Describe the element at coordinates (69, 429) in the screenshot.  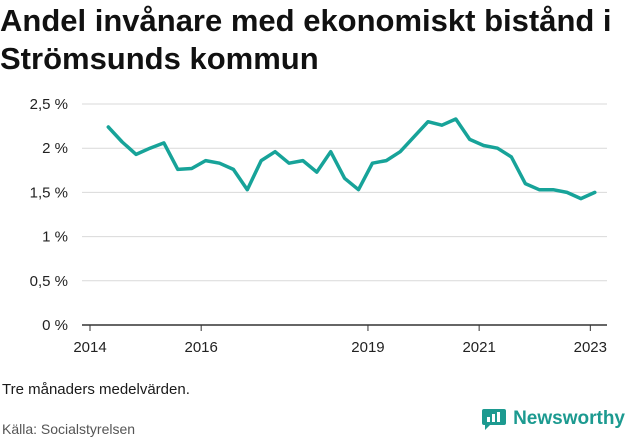
I see `source-credit: Källa: Socialstyrelsen` at that location.